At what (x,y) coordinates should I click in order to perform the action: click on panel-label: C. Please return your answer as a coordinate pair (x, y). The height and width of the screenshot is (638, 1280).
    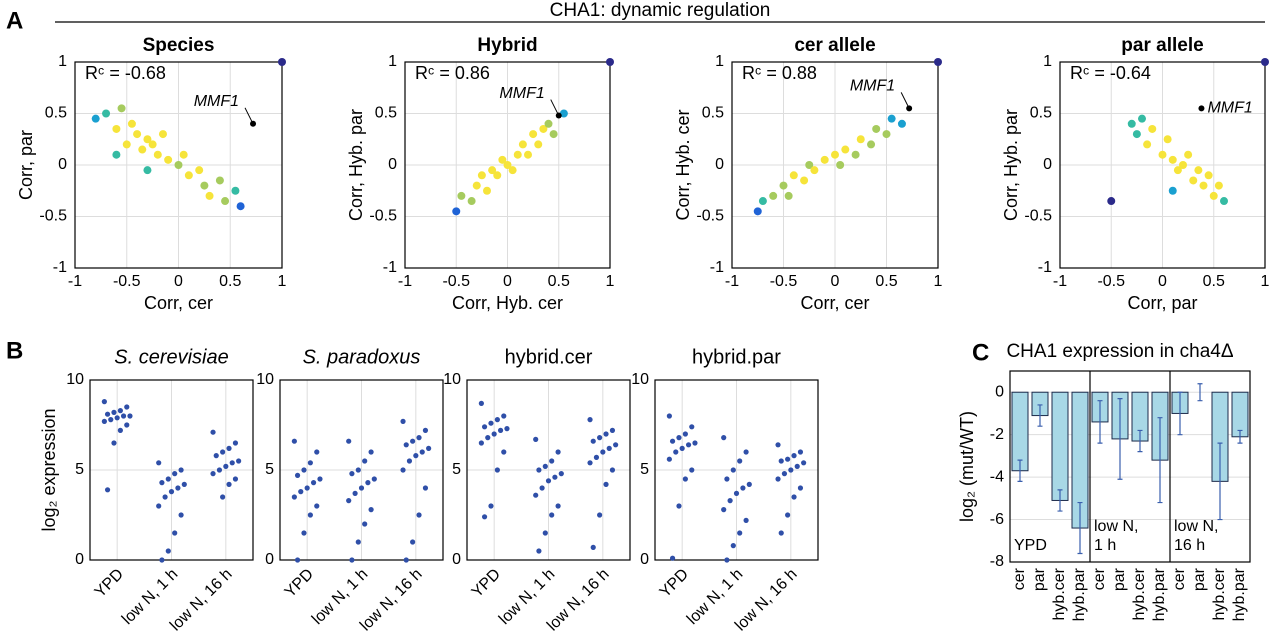
    Looking at the image, I should click on (980, 352).